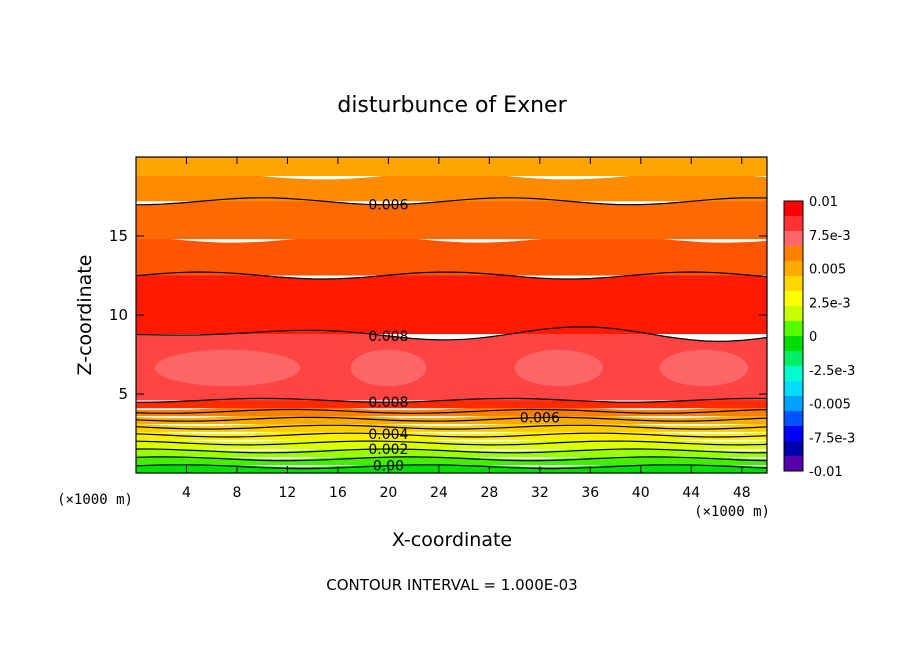 This screenshot has height=654, width=904. What do you see at coordinates (823, 202) in the screenshot?
I see `colorbar-tick-label: 0.01` at bounding box center [823, 202].